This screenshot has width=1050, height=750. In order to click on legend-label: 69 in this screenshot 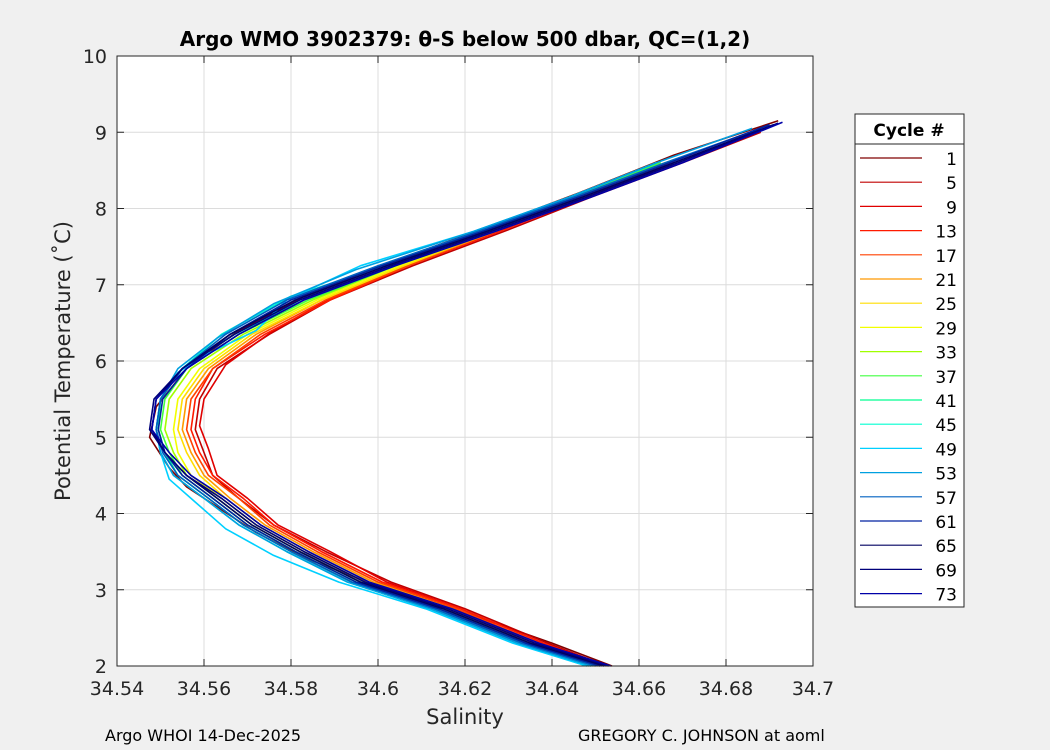, I will do `click(946, 571)`.